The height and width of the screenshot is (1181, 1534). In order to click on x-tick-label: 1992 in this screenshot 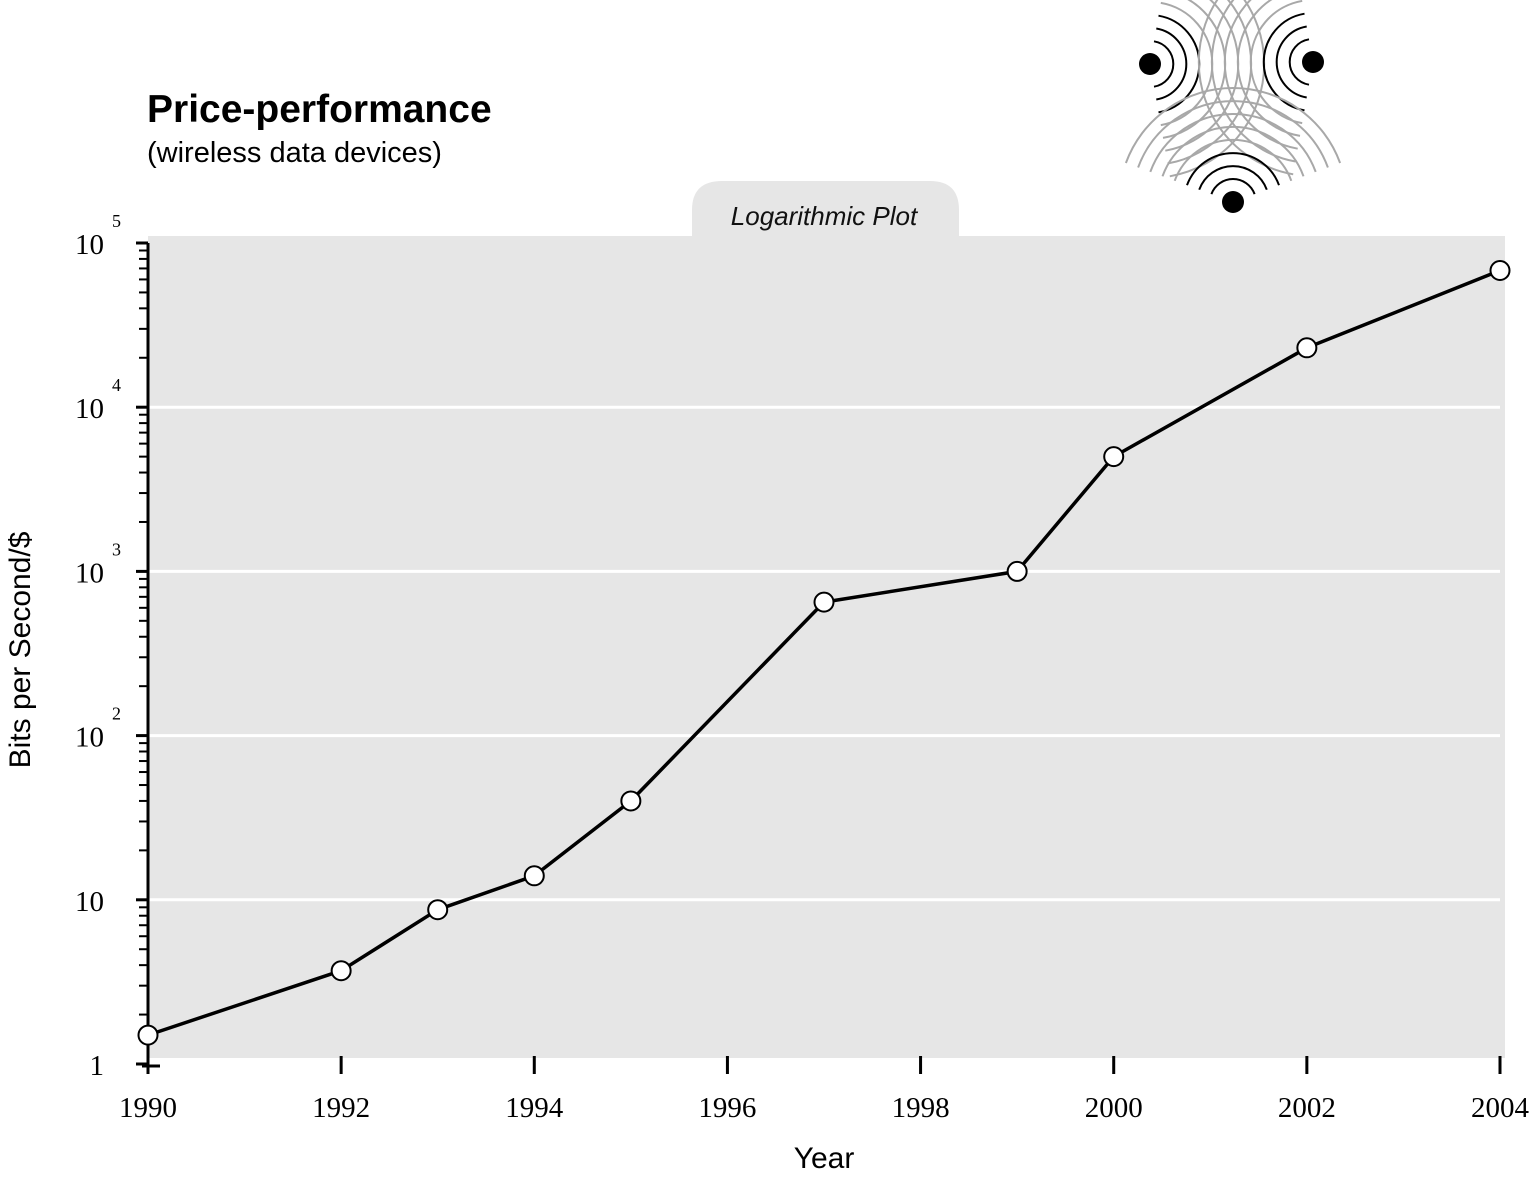, I will do `click(341, 1108)`.